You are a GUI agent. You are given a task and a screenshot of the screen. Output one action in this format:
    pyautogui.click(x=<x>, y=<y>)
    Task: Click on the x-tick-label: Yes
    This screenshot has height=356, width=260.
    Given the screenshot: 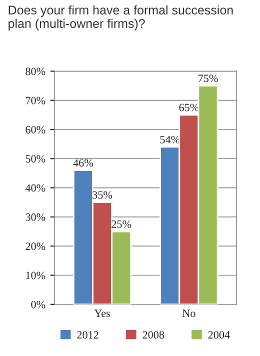 What is the action you would take?
    pyautogui.click(x=102, y=314)
    